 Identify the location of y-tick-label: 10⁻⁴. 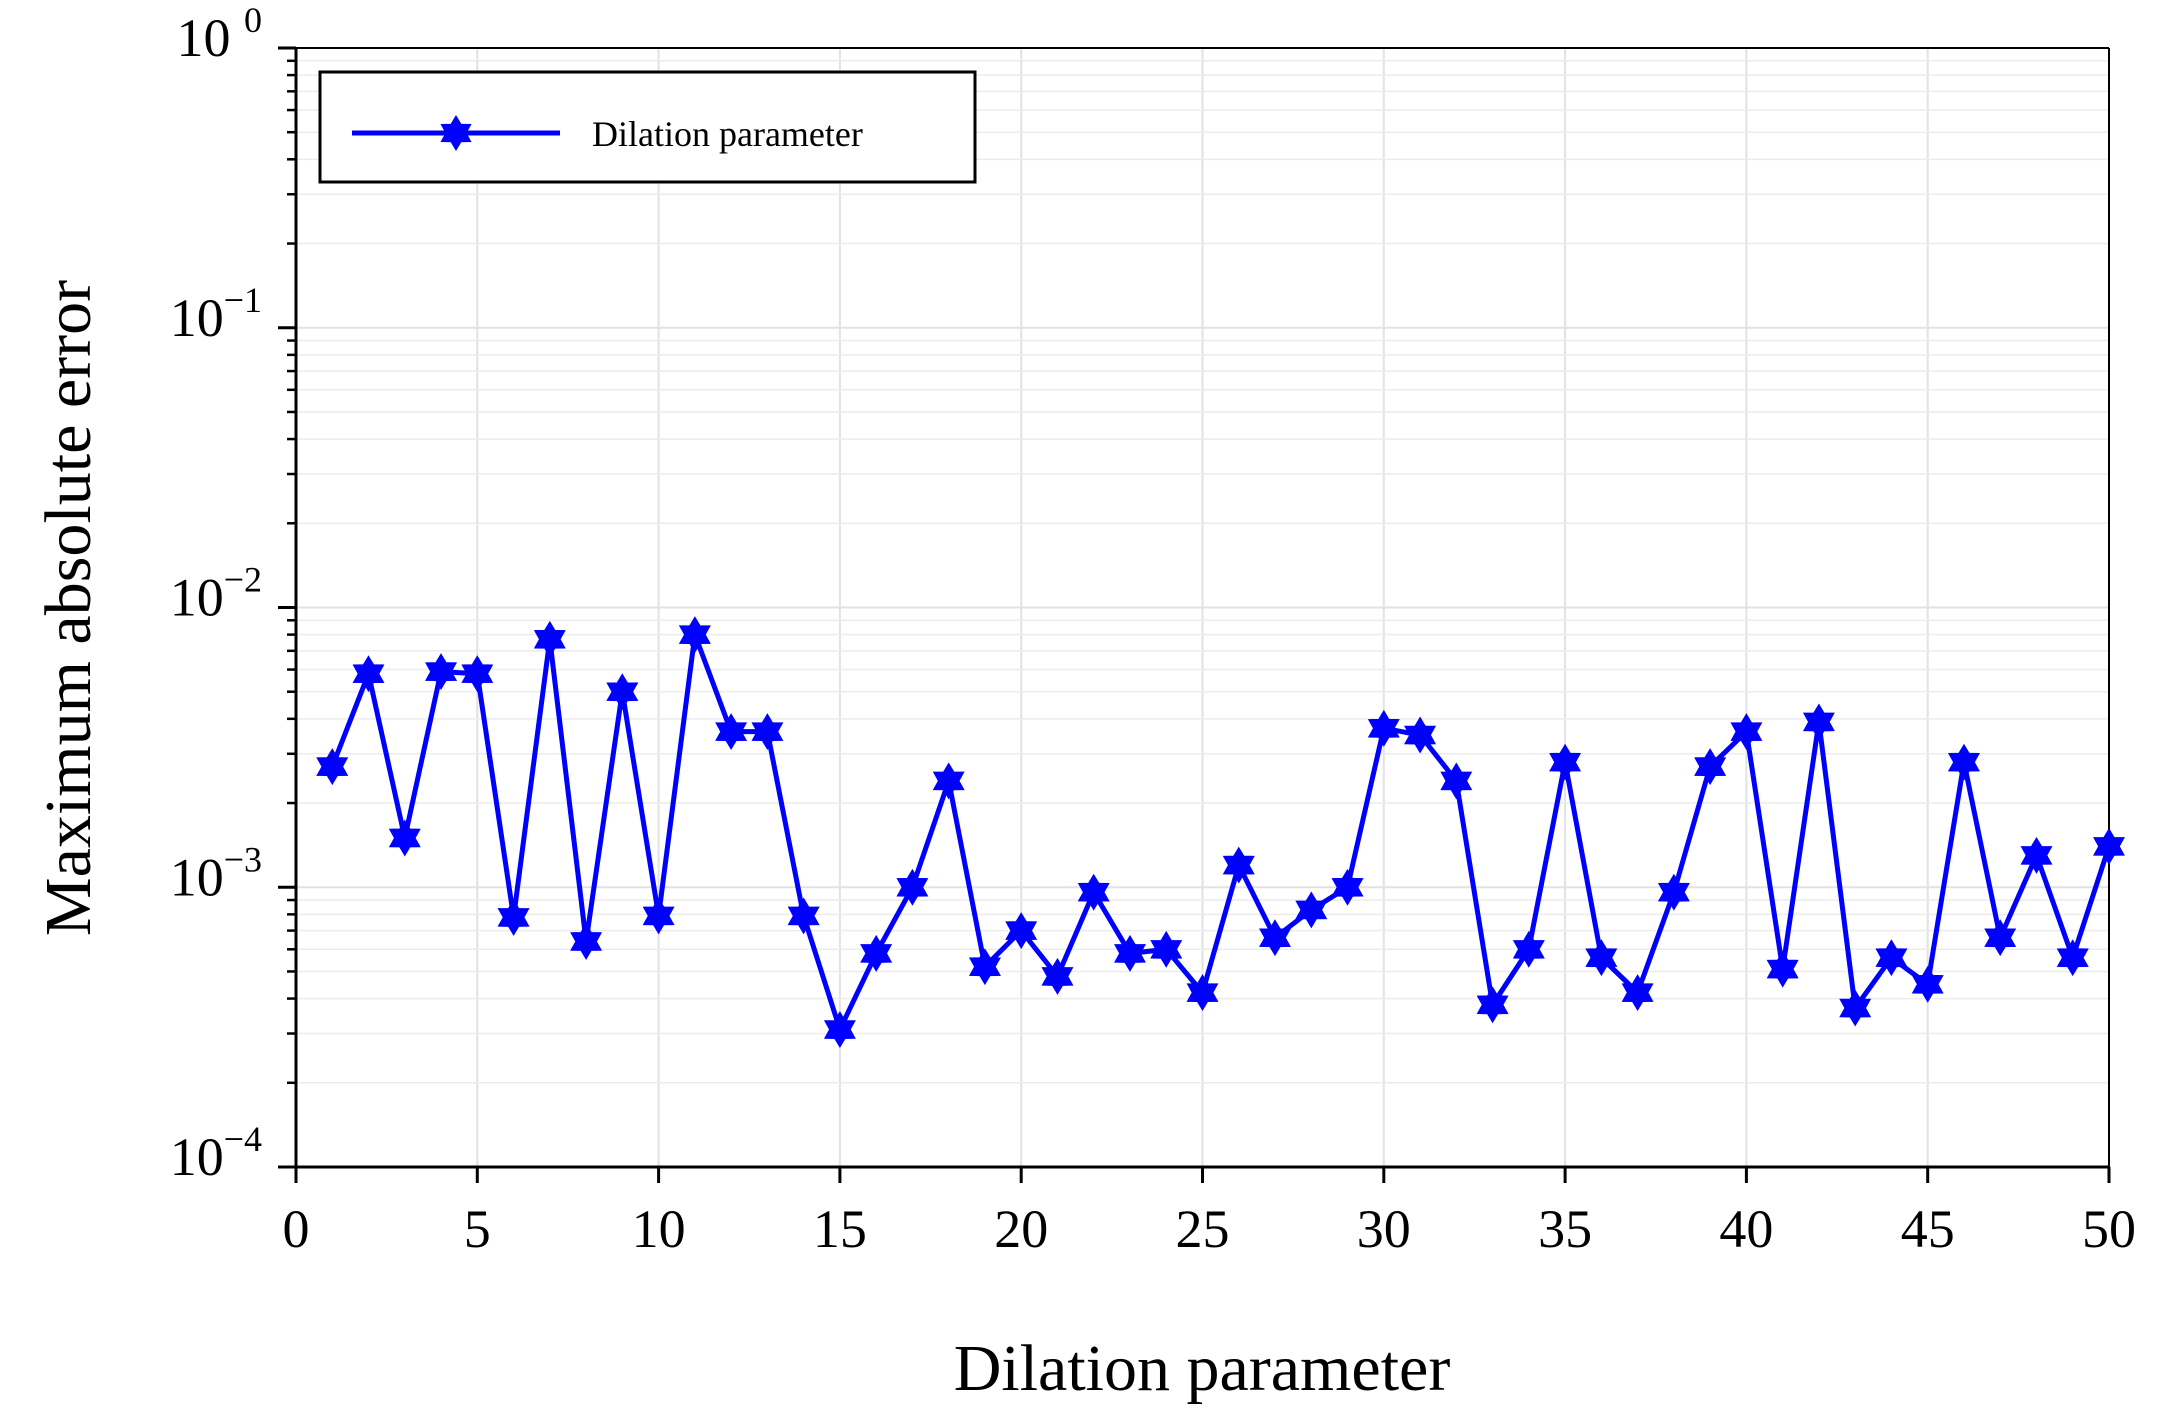
(216, 1153).